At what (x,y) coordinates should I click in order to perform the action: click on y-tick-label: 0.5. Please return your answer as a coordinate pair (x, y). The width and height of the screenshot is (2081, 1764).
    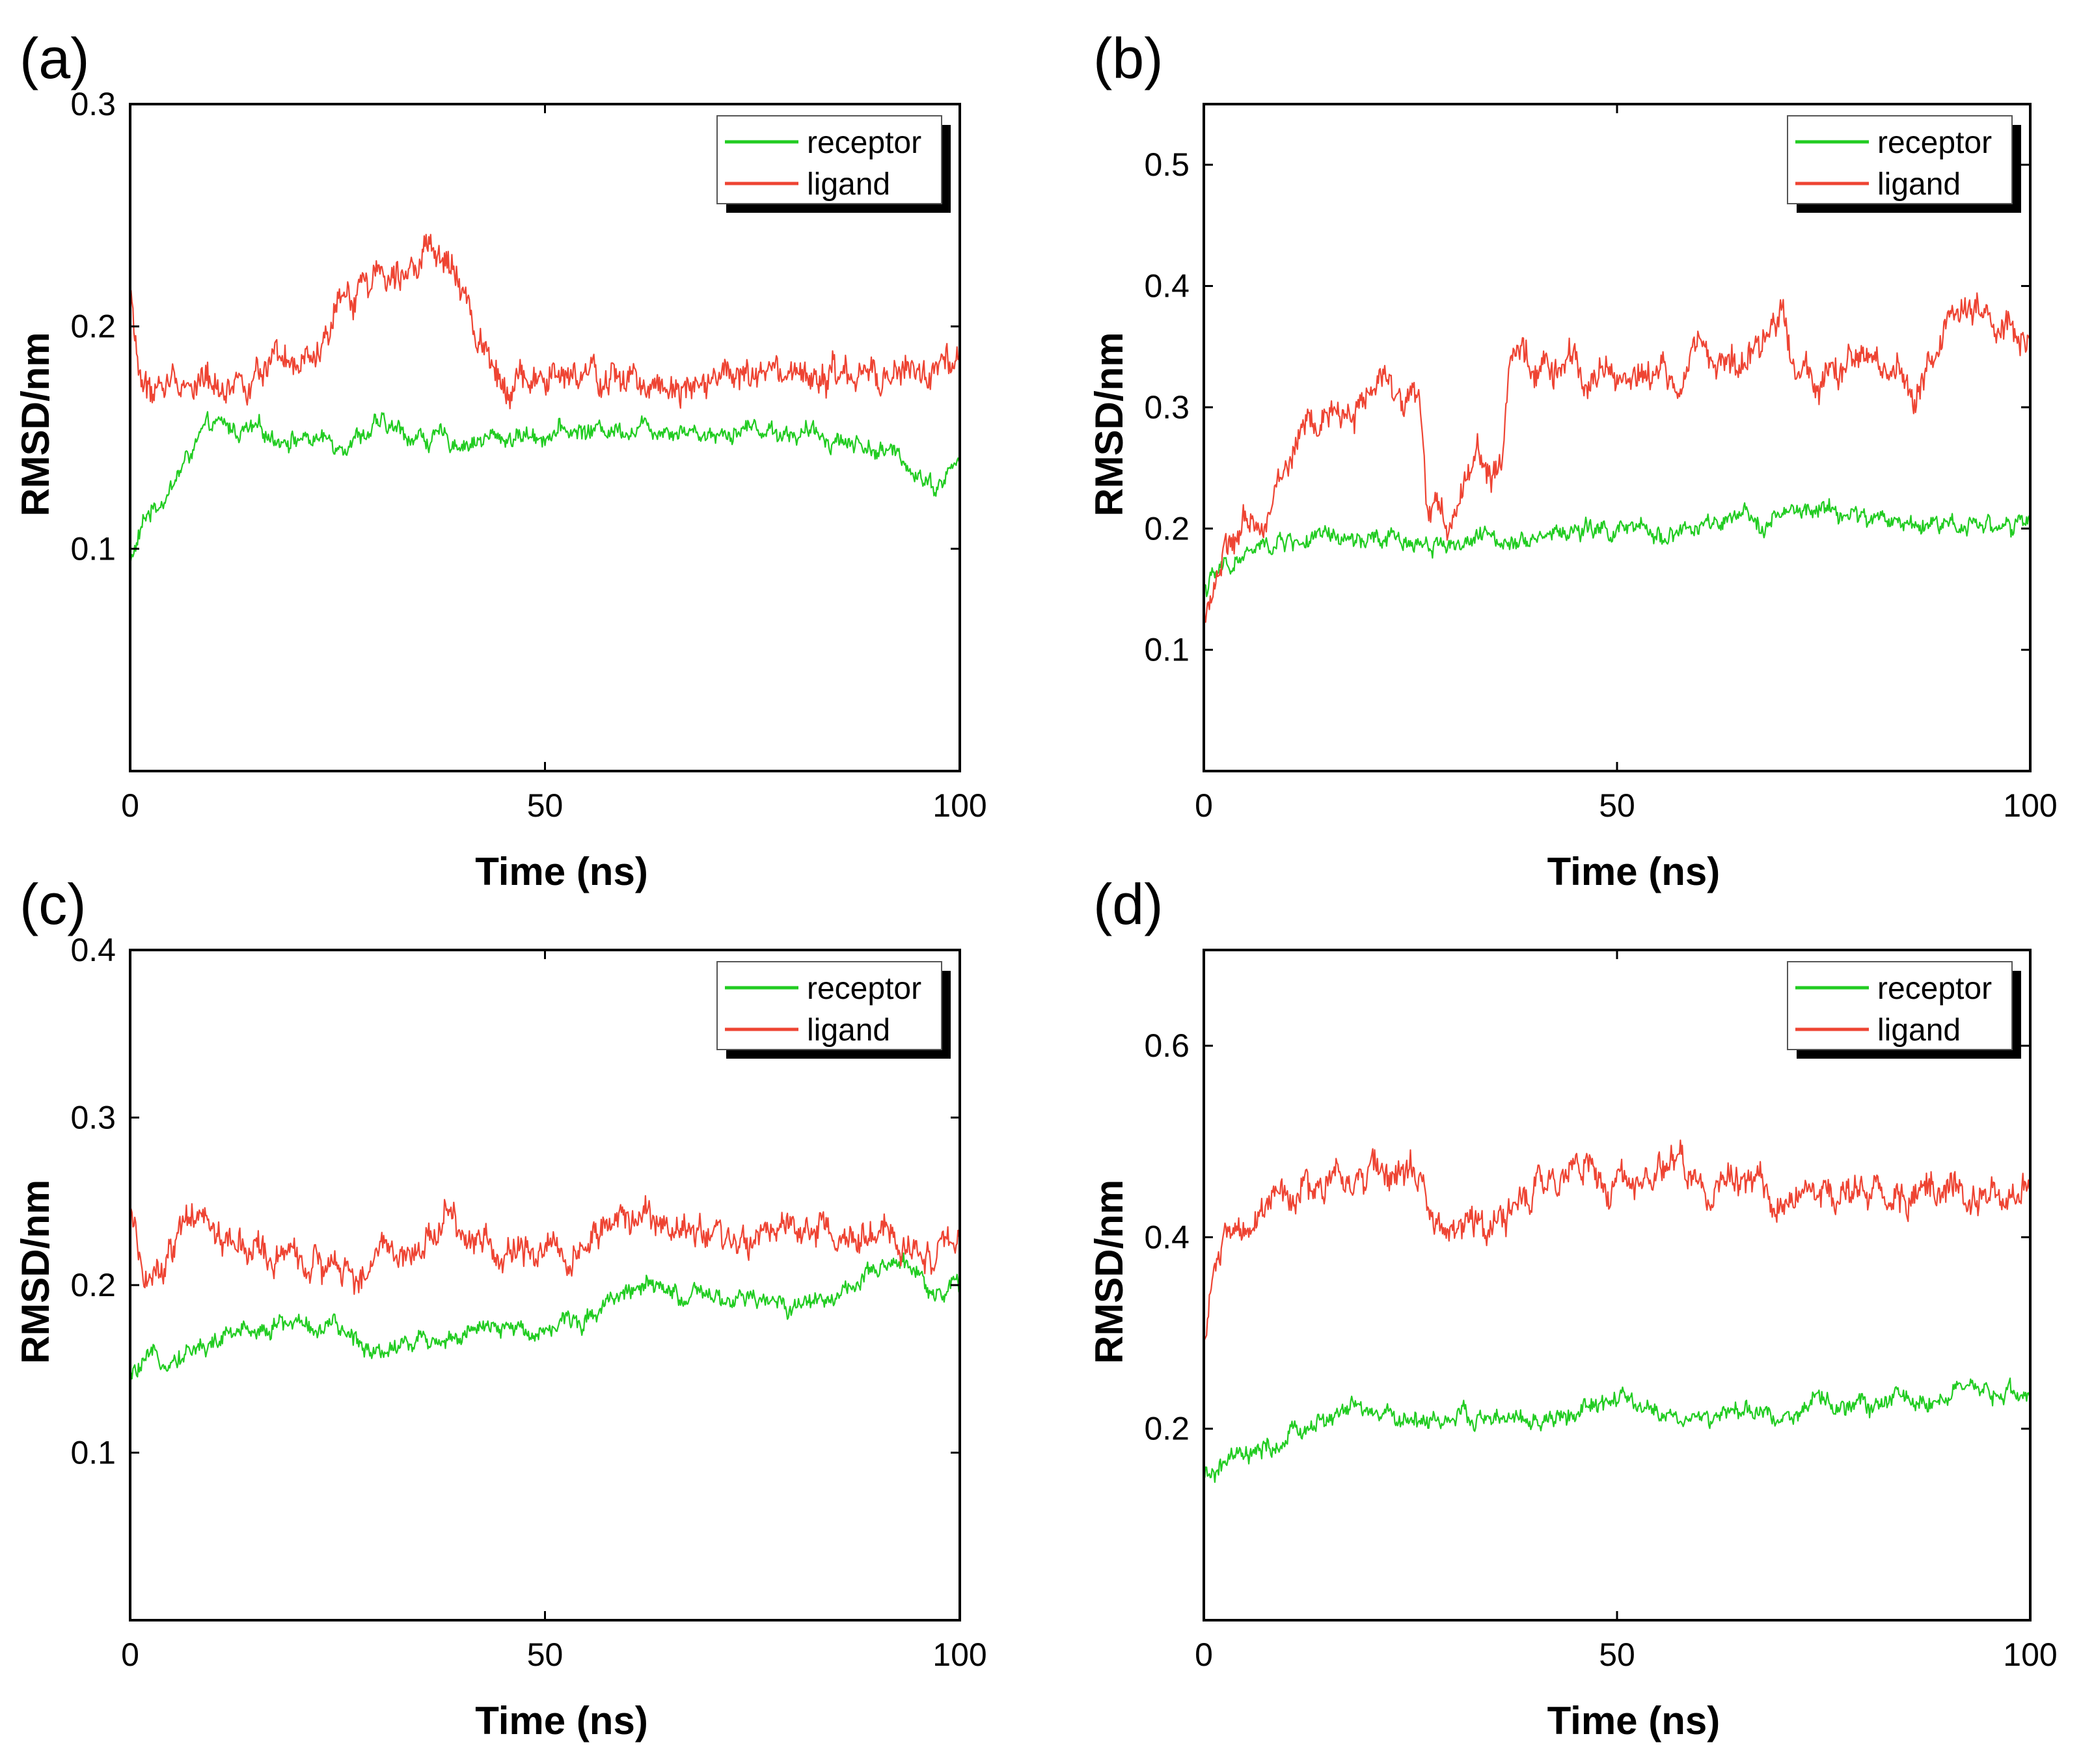
    Looking at the image, I should click on (1167, 164).